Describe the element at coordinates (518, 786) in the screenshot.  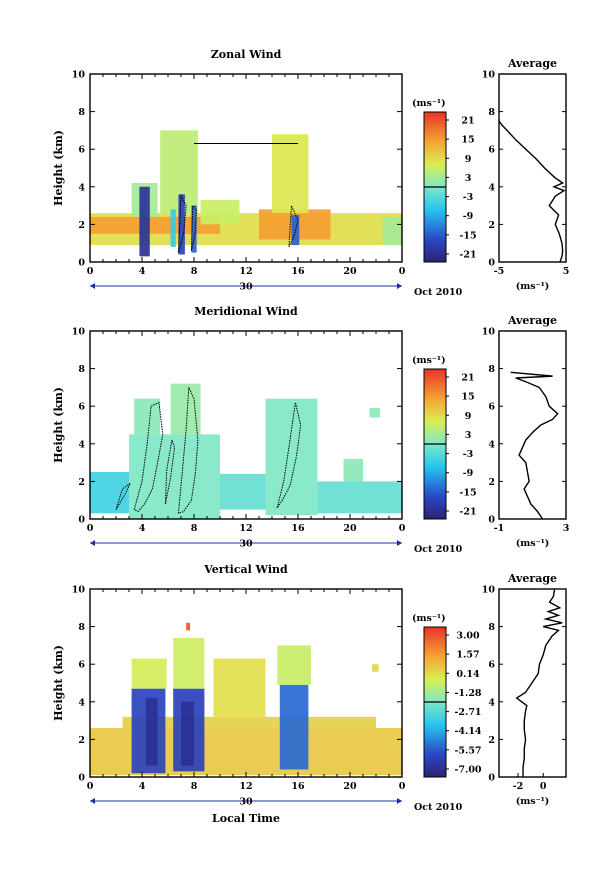
I see `profile-x-tick-label: -2` at that location.